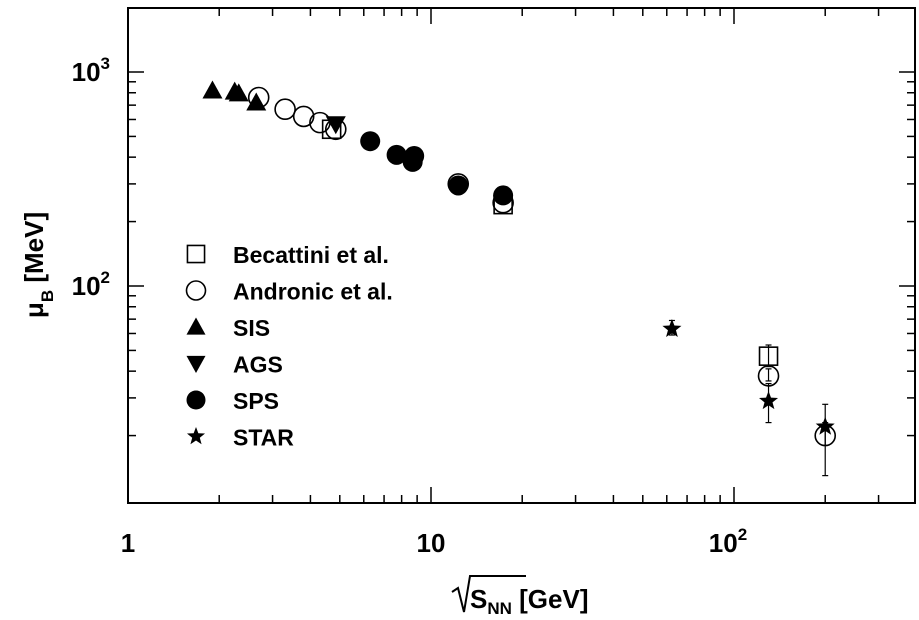 This screenshot has height=620, width=919. What do you see at coordinates (728, 541) in the screenshot?
I see `x-tick-label: 102` at bounding box center [728, 541].